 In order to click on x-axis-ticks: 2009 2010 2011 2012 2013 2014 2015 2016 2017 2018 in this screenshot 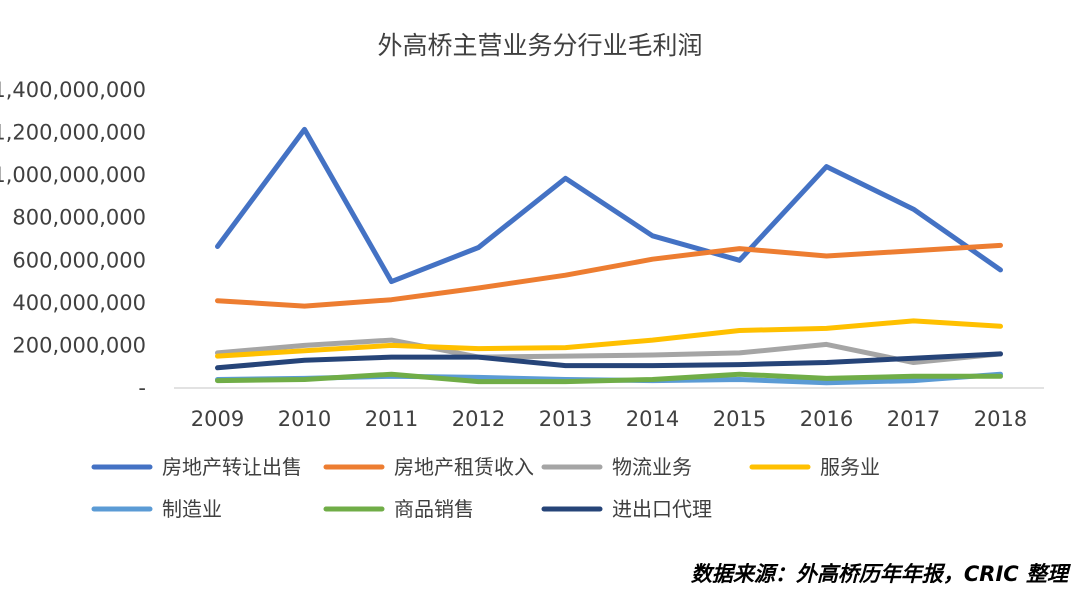, I will do `click(609, 419)`.